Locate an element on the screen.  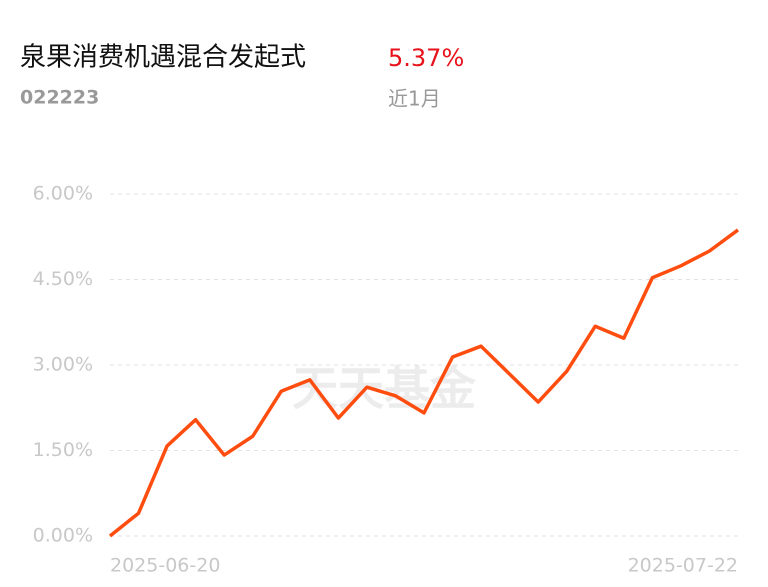
y-tick-label: 4.50% is located at coordinates (63, 279).